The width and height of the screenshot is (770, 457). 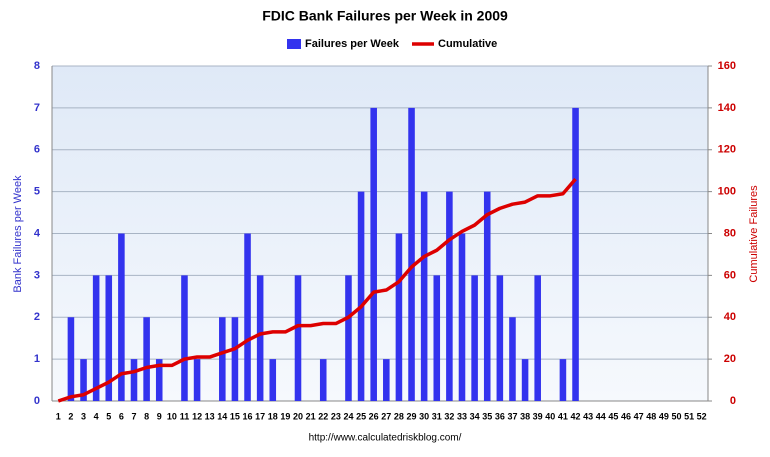 I want to click on y2-tick-label: 40, so click(x=730, y=317).